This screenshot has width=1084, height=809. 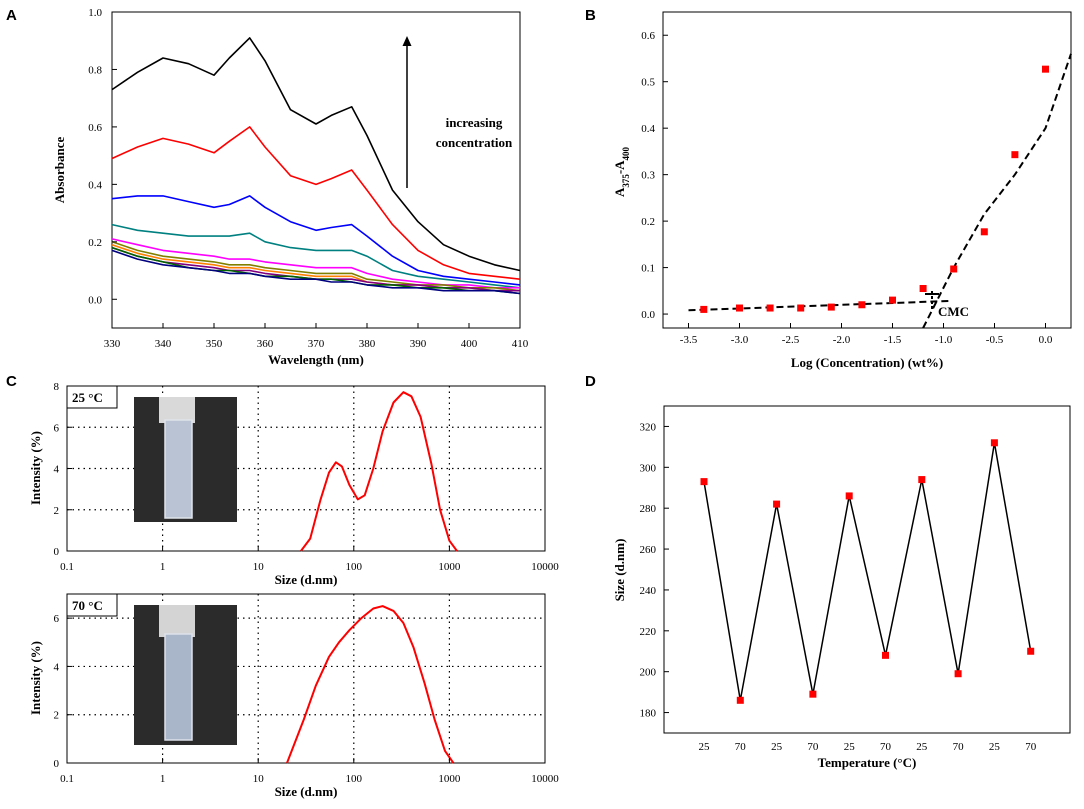 What do you see at coordinates (648, 222) in the screenshot?
I see `panel-b-y-tick-label: 0.2` at bounding box center [648, 222].